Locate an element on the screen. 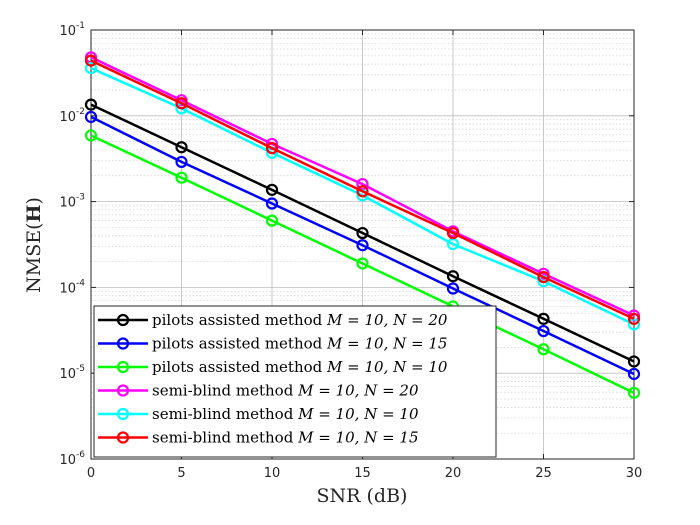 The height and width of the screenshot is (525, 700). legend-item: semi-blind method M = 10, N = 20 is located at coordinates (258, 391).